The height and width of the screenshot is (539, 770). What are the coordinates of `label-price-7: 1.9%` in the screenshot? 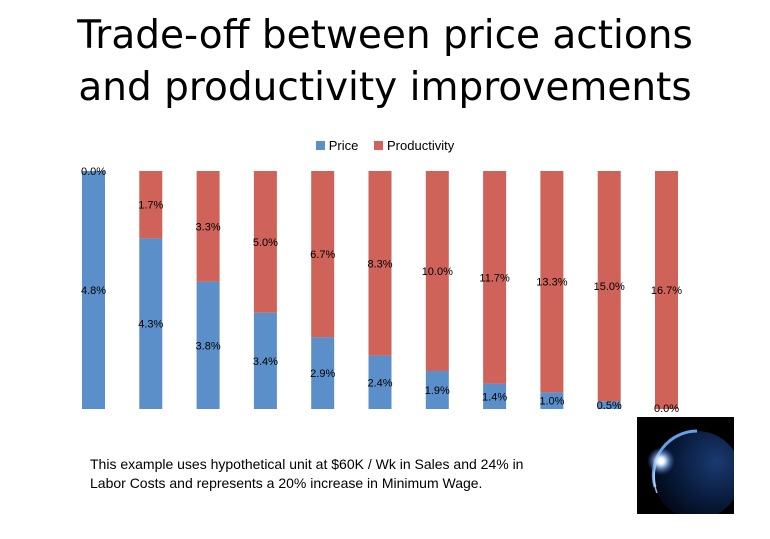 It's located at (437, 391).